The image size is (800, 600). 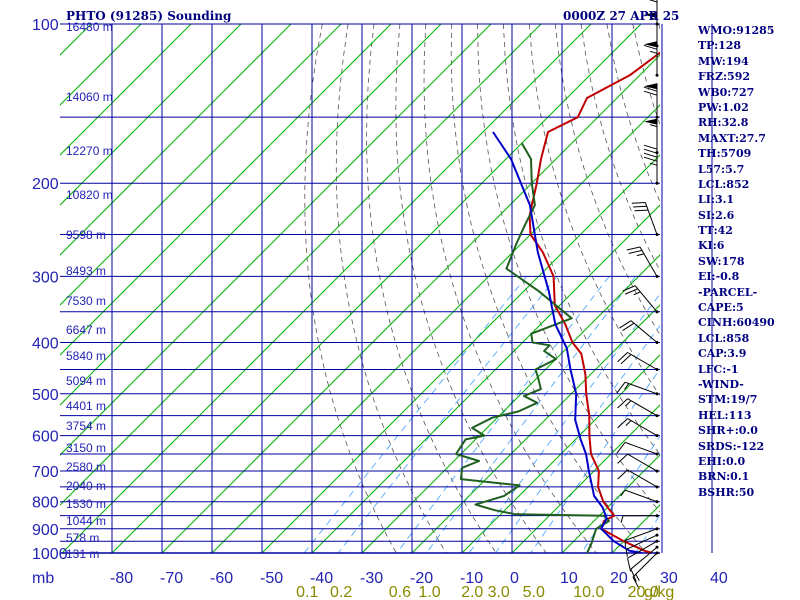 What do you see at coordinates (89, 27) in the screenshot?
I see `height-label: 16480 m` at bounding box center [89, 27].